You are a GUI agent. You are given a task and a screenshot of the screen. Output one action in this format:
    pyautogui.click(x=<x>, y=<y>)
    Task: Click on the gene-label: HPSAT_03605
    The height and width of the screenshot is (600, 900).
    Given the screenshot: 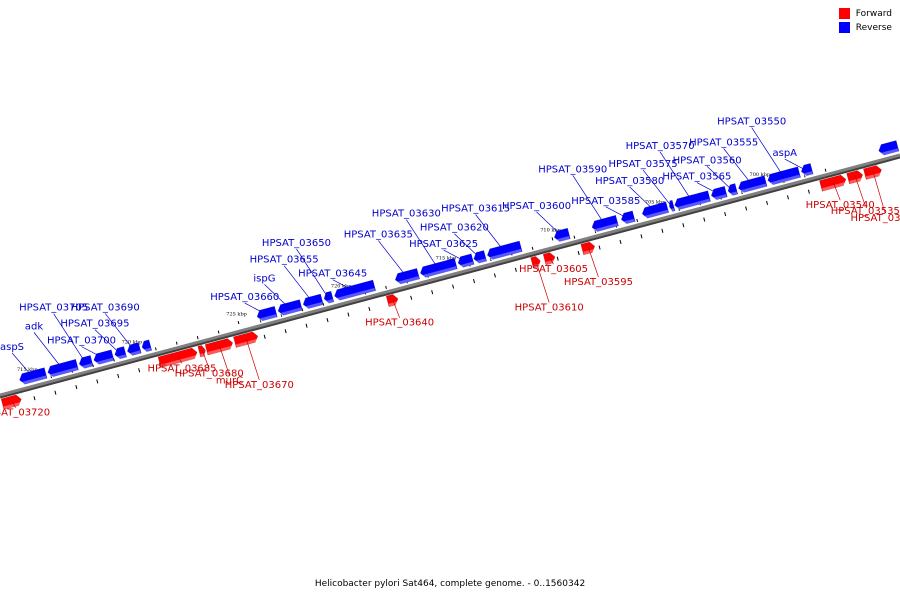 What is the action you would take?
    pyautogui.click(x=553, y=269)
    